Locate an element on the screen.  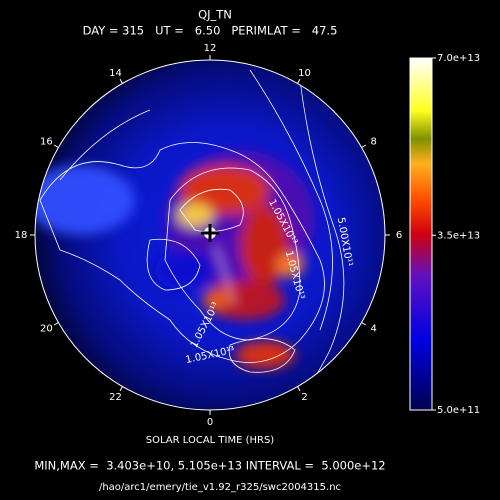
x-axis-label: SOLAR LOCAL TIME (HRS) is located at coordinates (210, 440).